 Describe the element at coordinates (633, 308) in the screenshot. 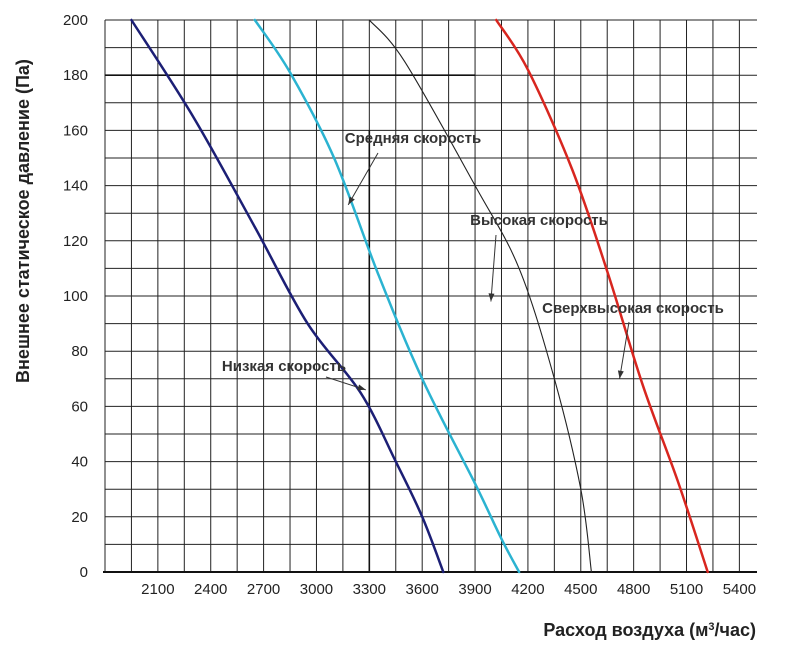

I see `annotation-ultra-high-speed: Сверхвысокая скорость` at that location.